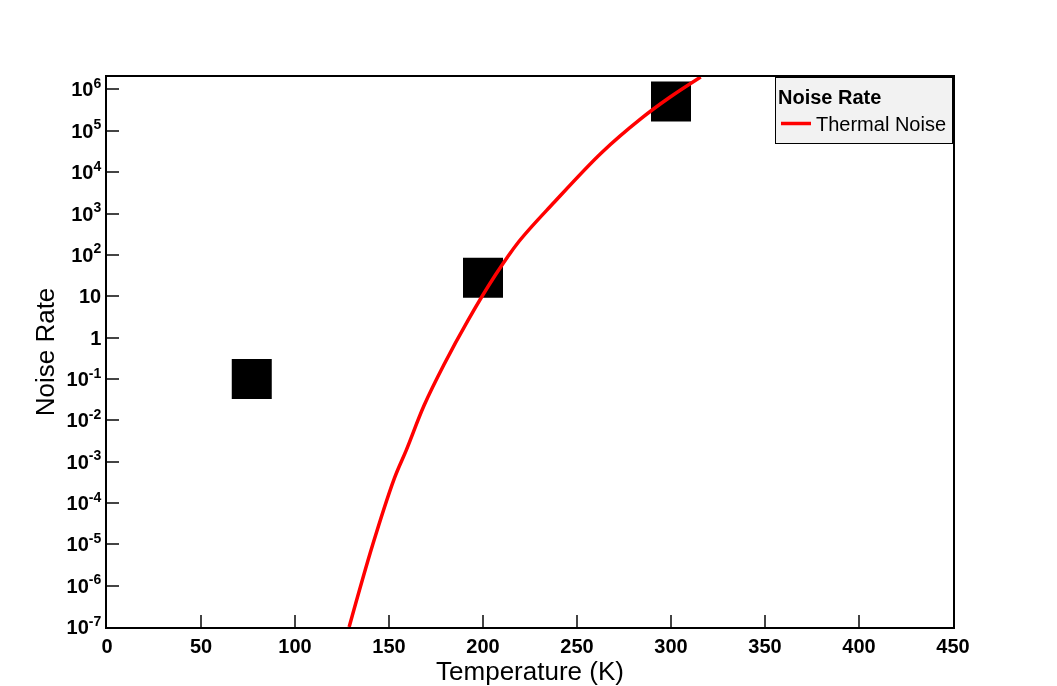  Describe the element at coordinates (84, 584) in the screenshot. I see `y-tick-label: 10$^{-6}$` at that location.